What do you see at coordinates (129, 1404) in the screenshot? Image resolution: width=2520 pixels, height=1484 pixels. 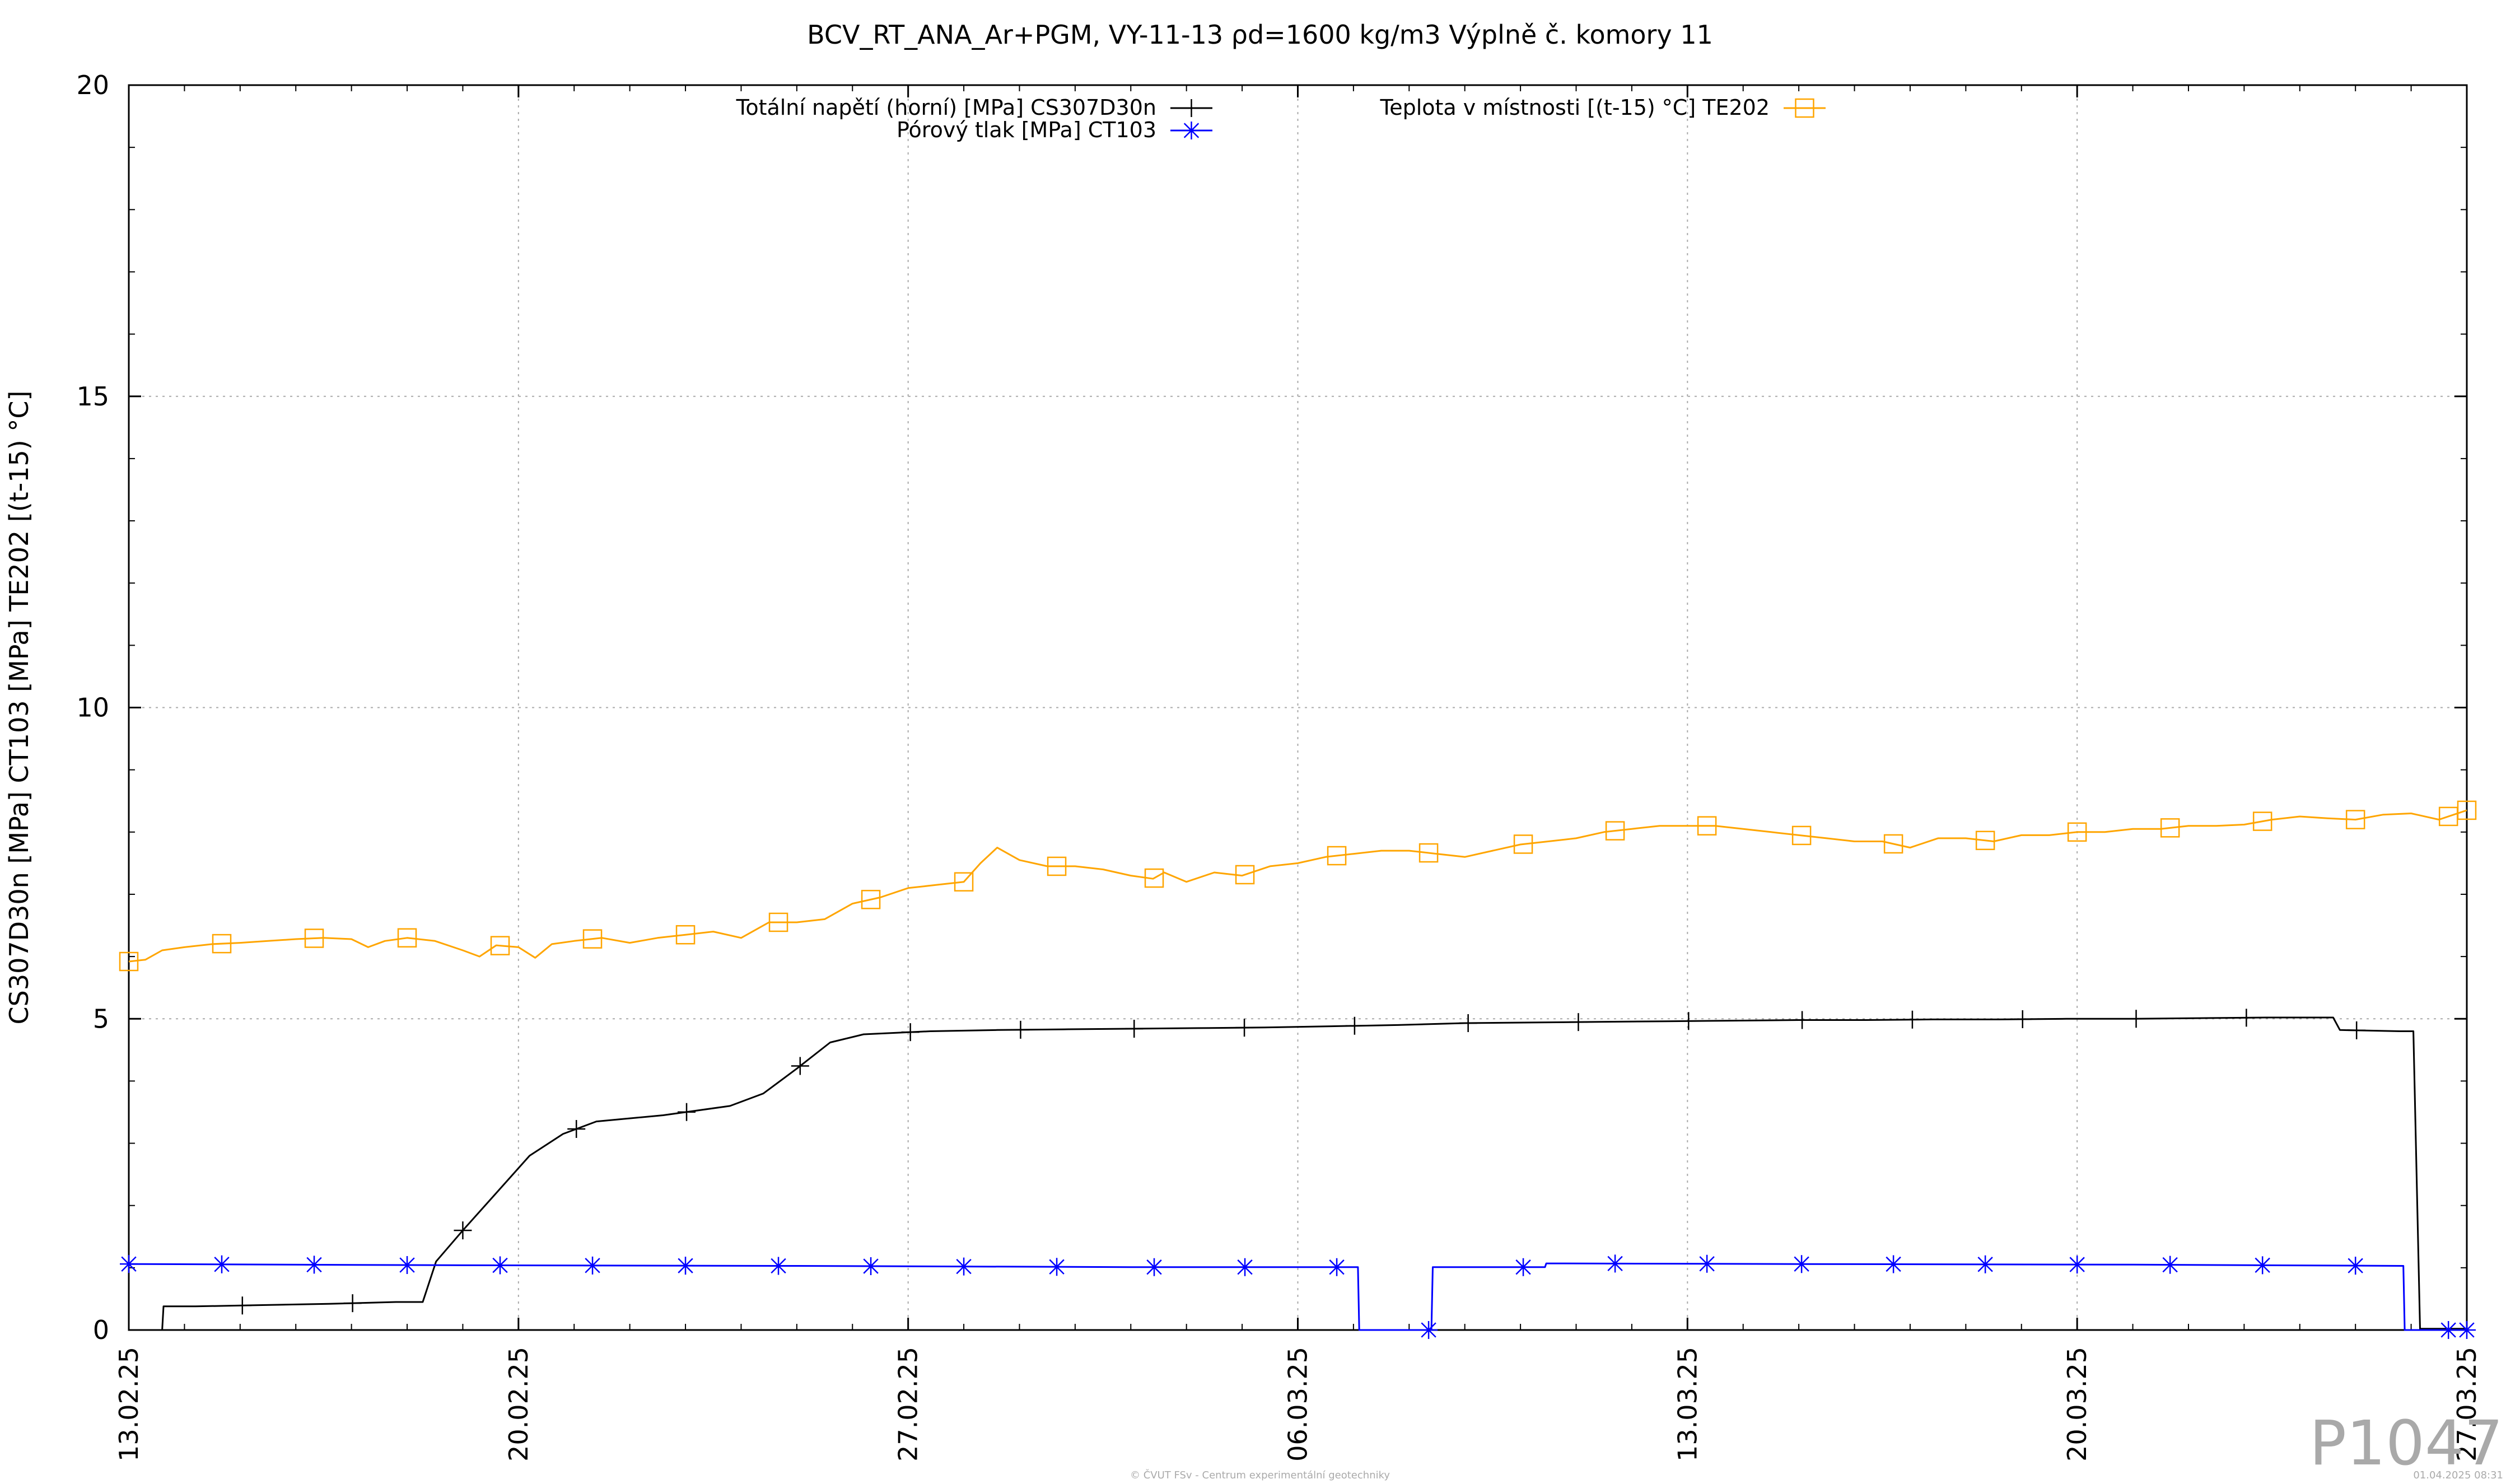 I see `x-tick-label: 13.02.25` at bounding box center [129, 1404].